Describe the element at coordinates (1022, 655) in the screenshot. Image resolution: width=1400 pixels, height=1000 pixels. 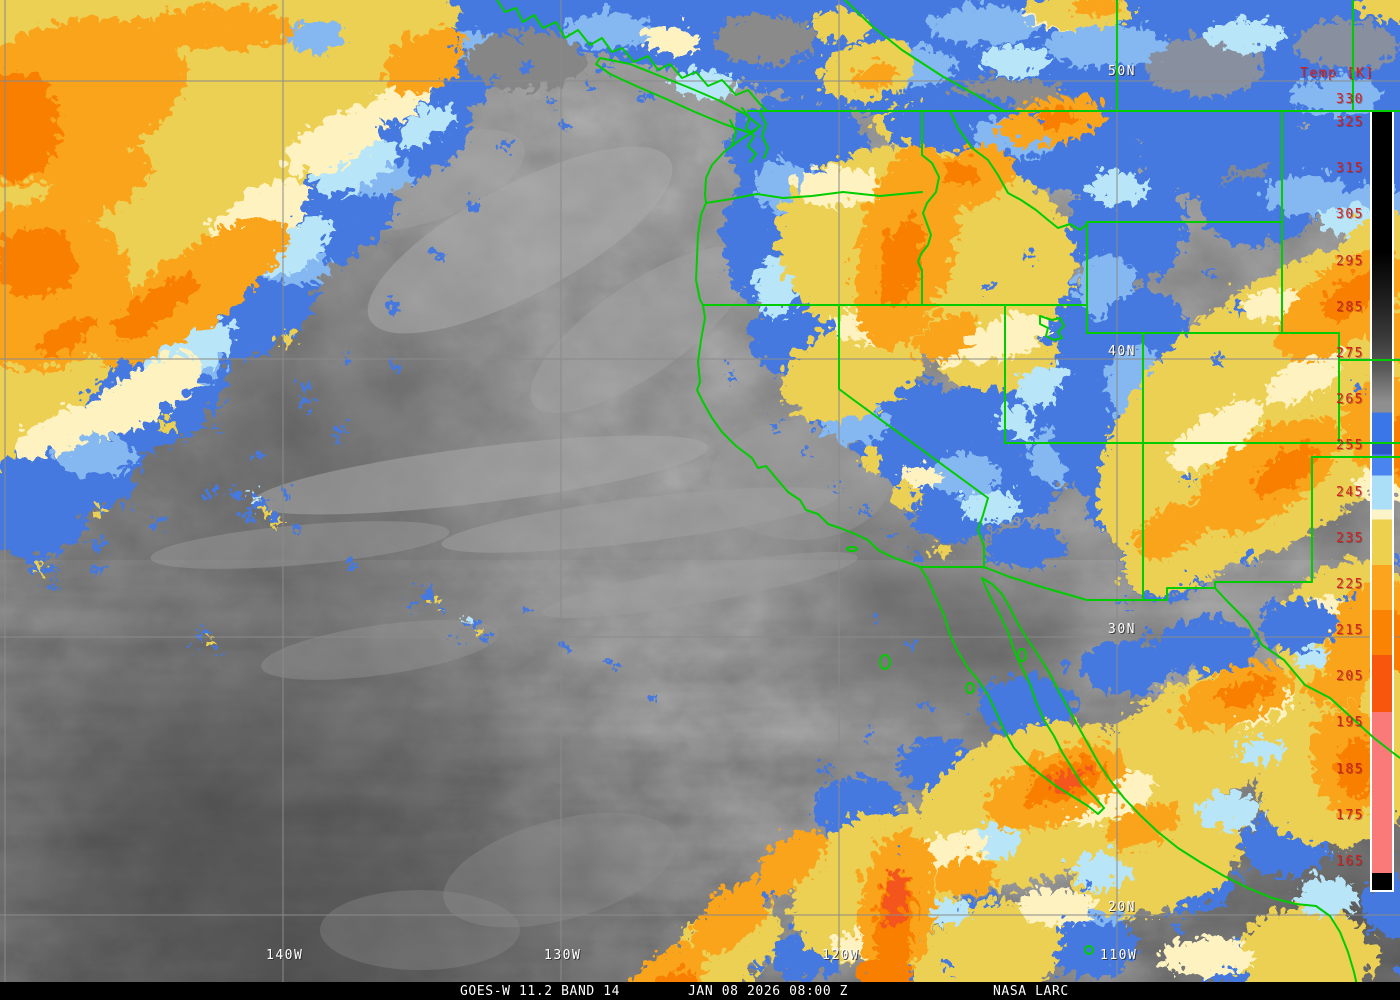
I see `island-tiburon` at that location.